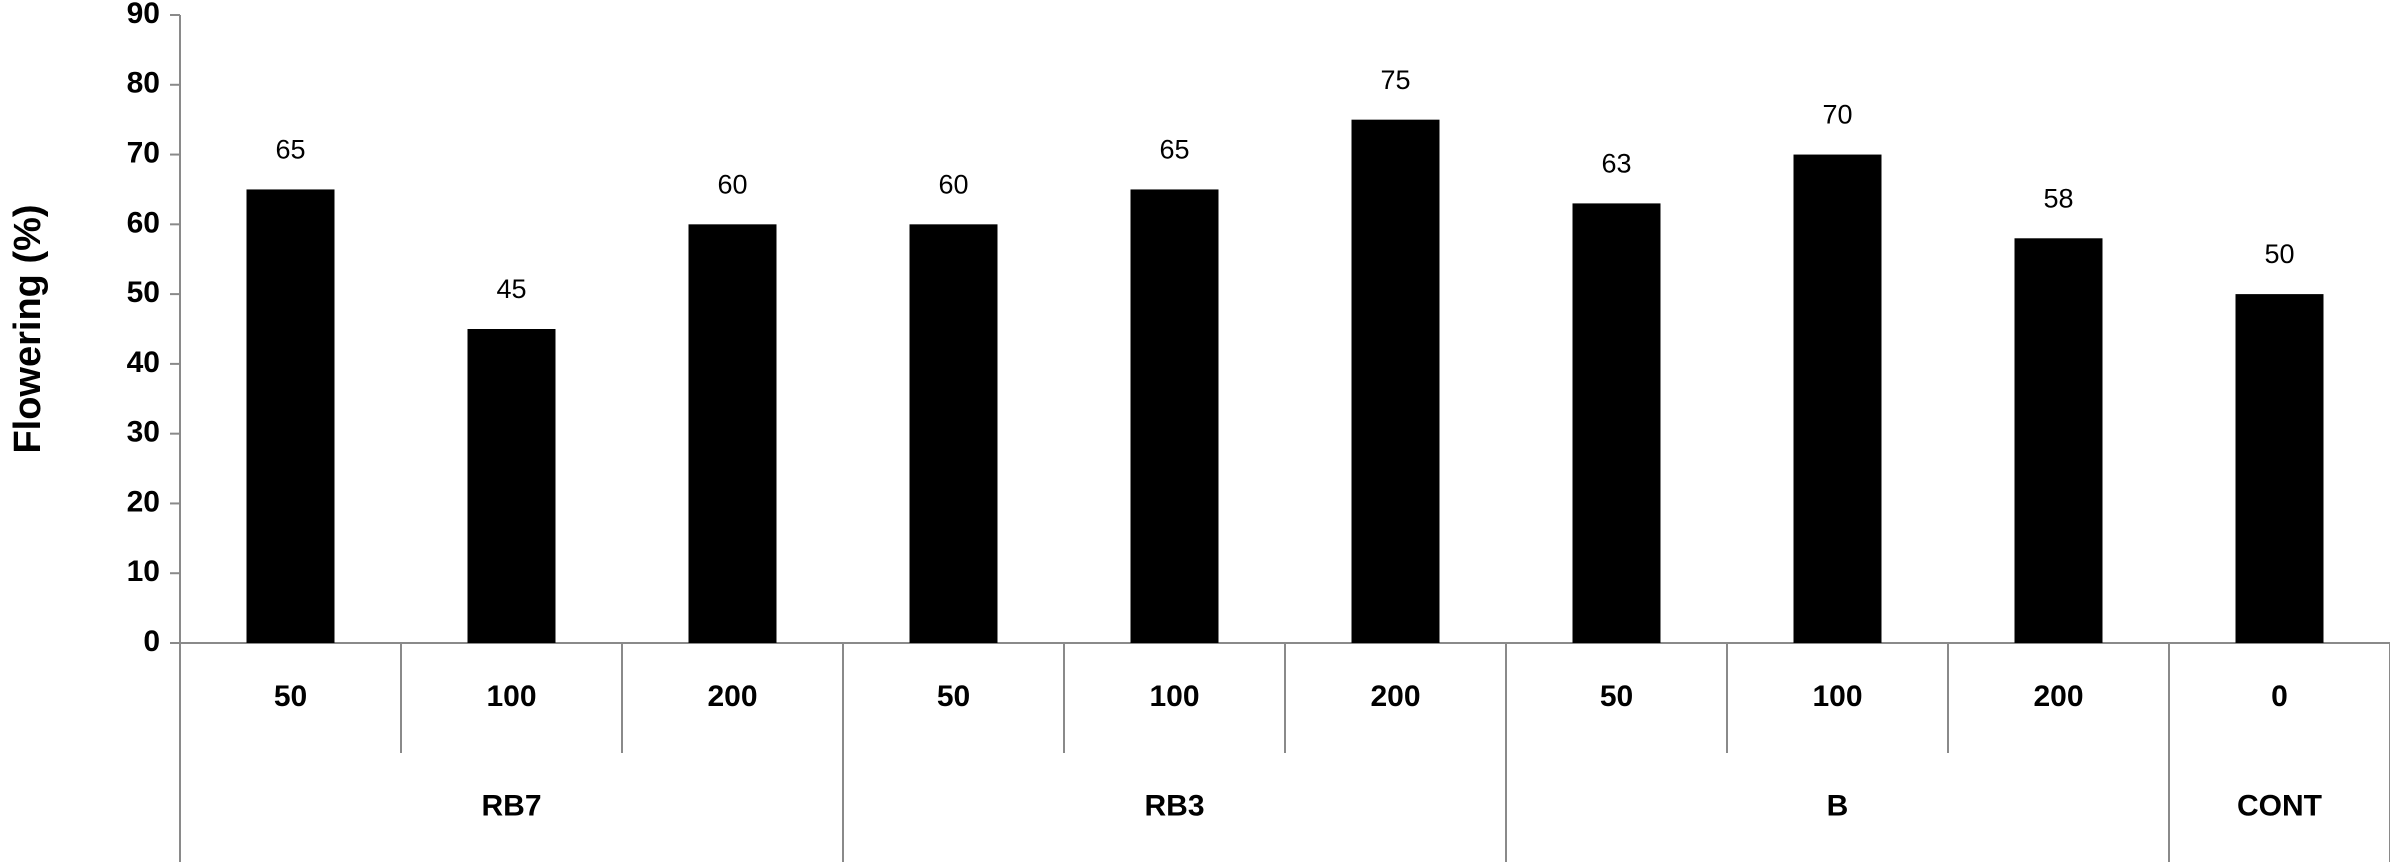 The height and width of the screenshot is (862, 2390). Describe the element at coordinates (143, 152) in the screenshot. I see `y-tick-label: 70` at that location.